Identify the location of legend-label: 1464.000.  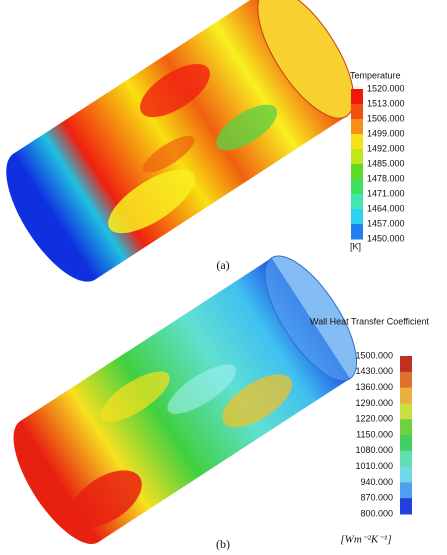
(386, 208).